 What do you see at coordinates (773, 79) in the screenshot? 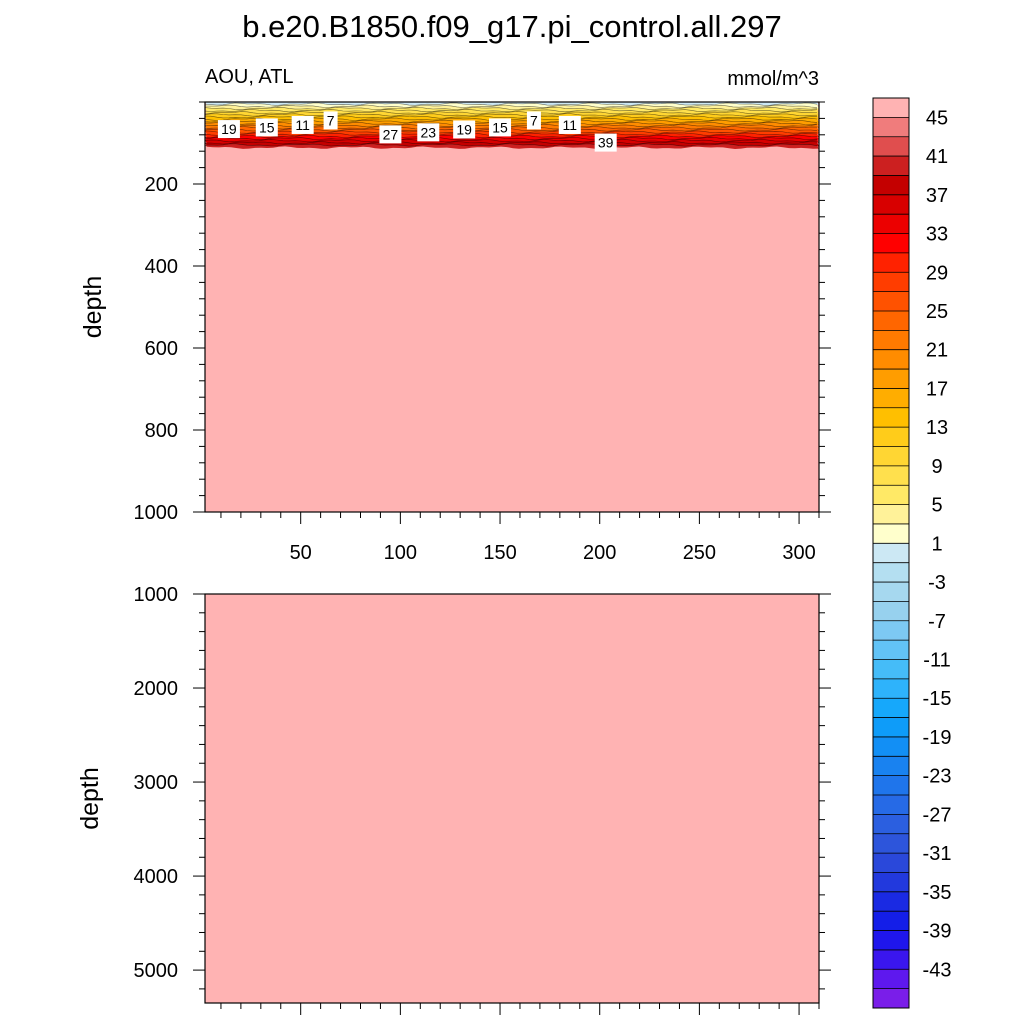
I see `units-subtitle: mmol/m^3` at bounding box center [773, 79].